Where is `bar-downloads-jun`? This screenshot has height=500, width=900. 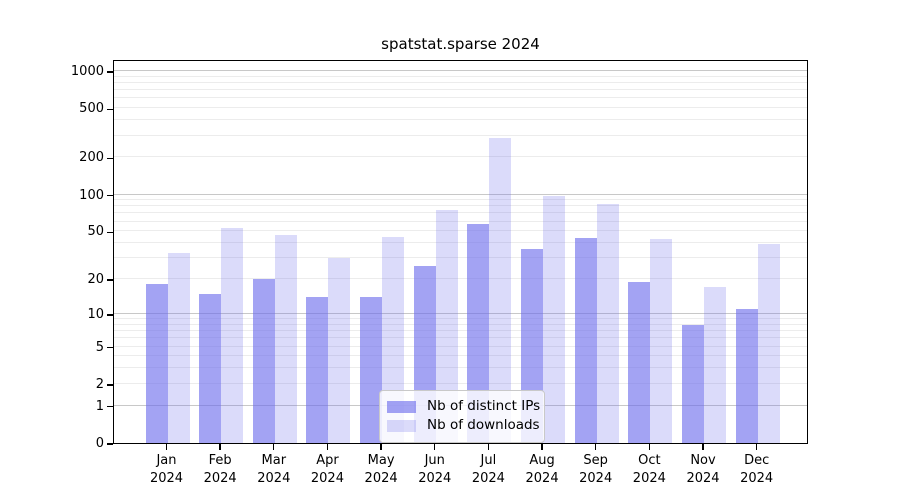 bar-downloads-jun is located at coordinates (446, 326).